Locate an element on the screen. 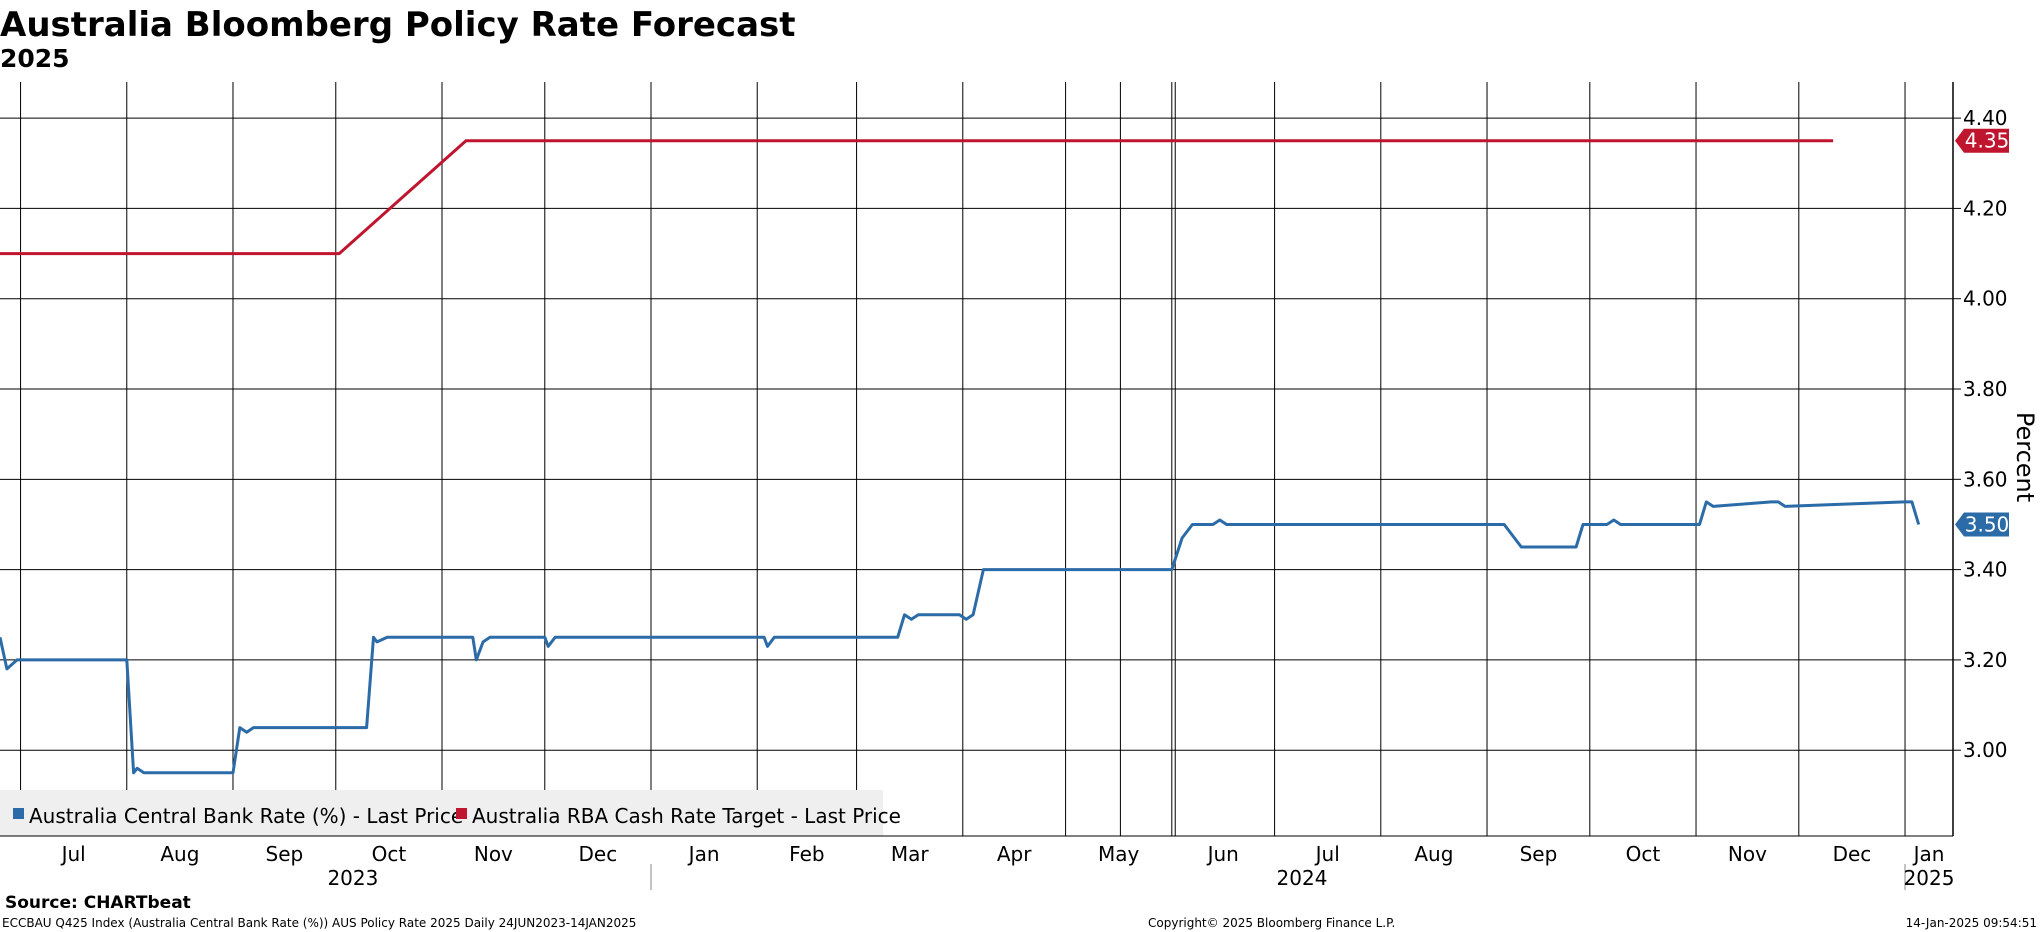 The image size is (2041, 932). x-tick-label: Mar is located at coordinates (910, 854).